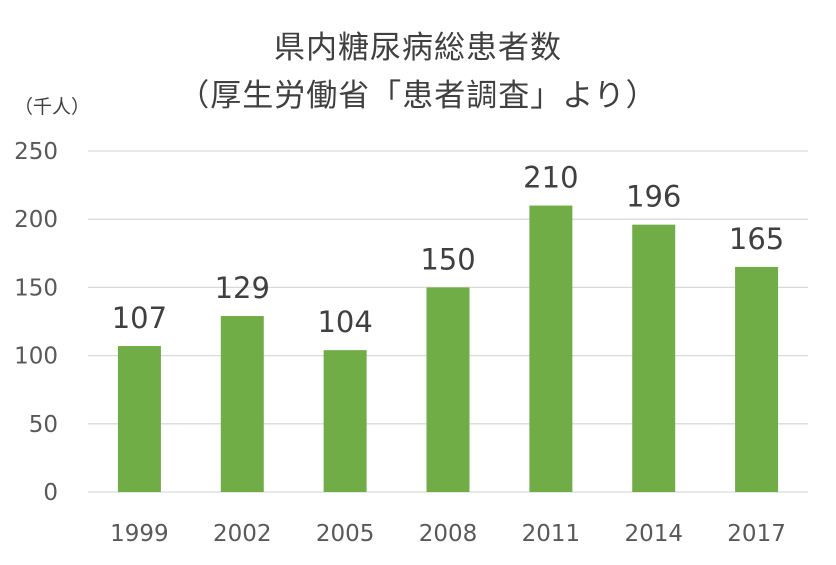 The width and height of the screenshot is (836, 565). Describe the element at coordinates (36, 322) in the screenshot. I see `y-axis-ticks: 0 50 100 150 200 250` at that location.